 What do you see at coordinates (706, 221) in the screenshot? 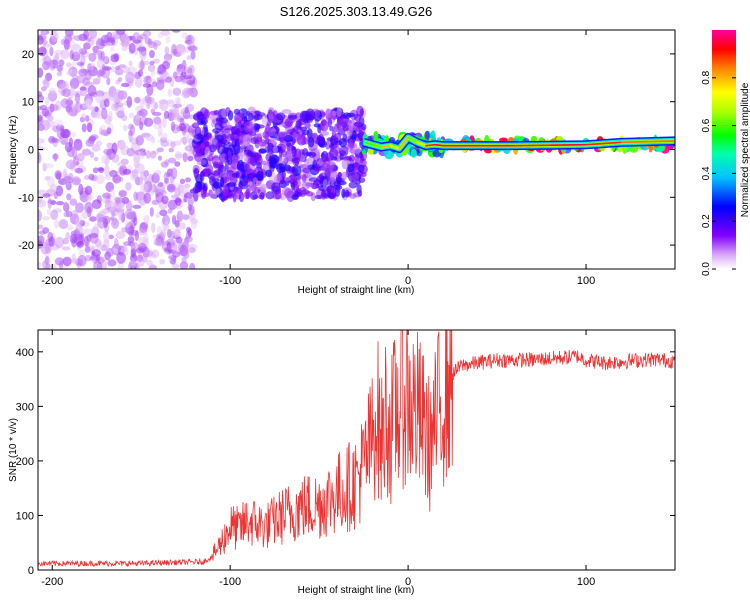
I see `colorbar-tick-label: 0.2` at bounding box center [706, 221].